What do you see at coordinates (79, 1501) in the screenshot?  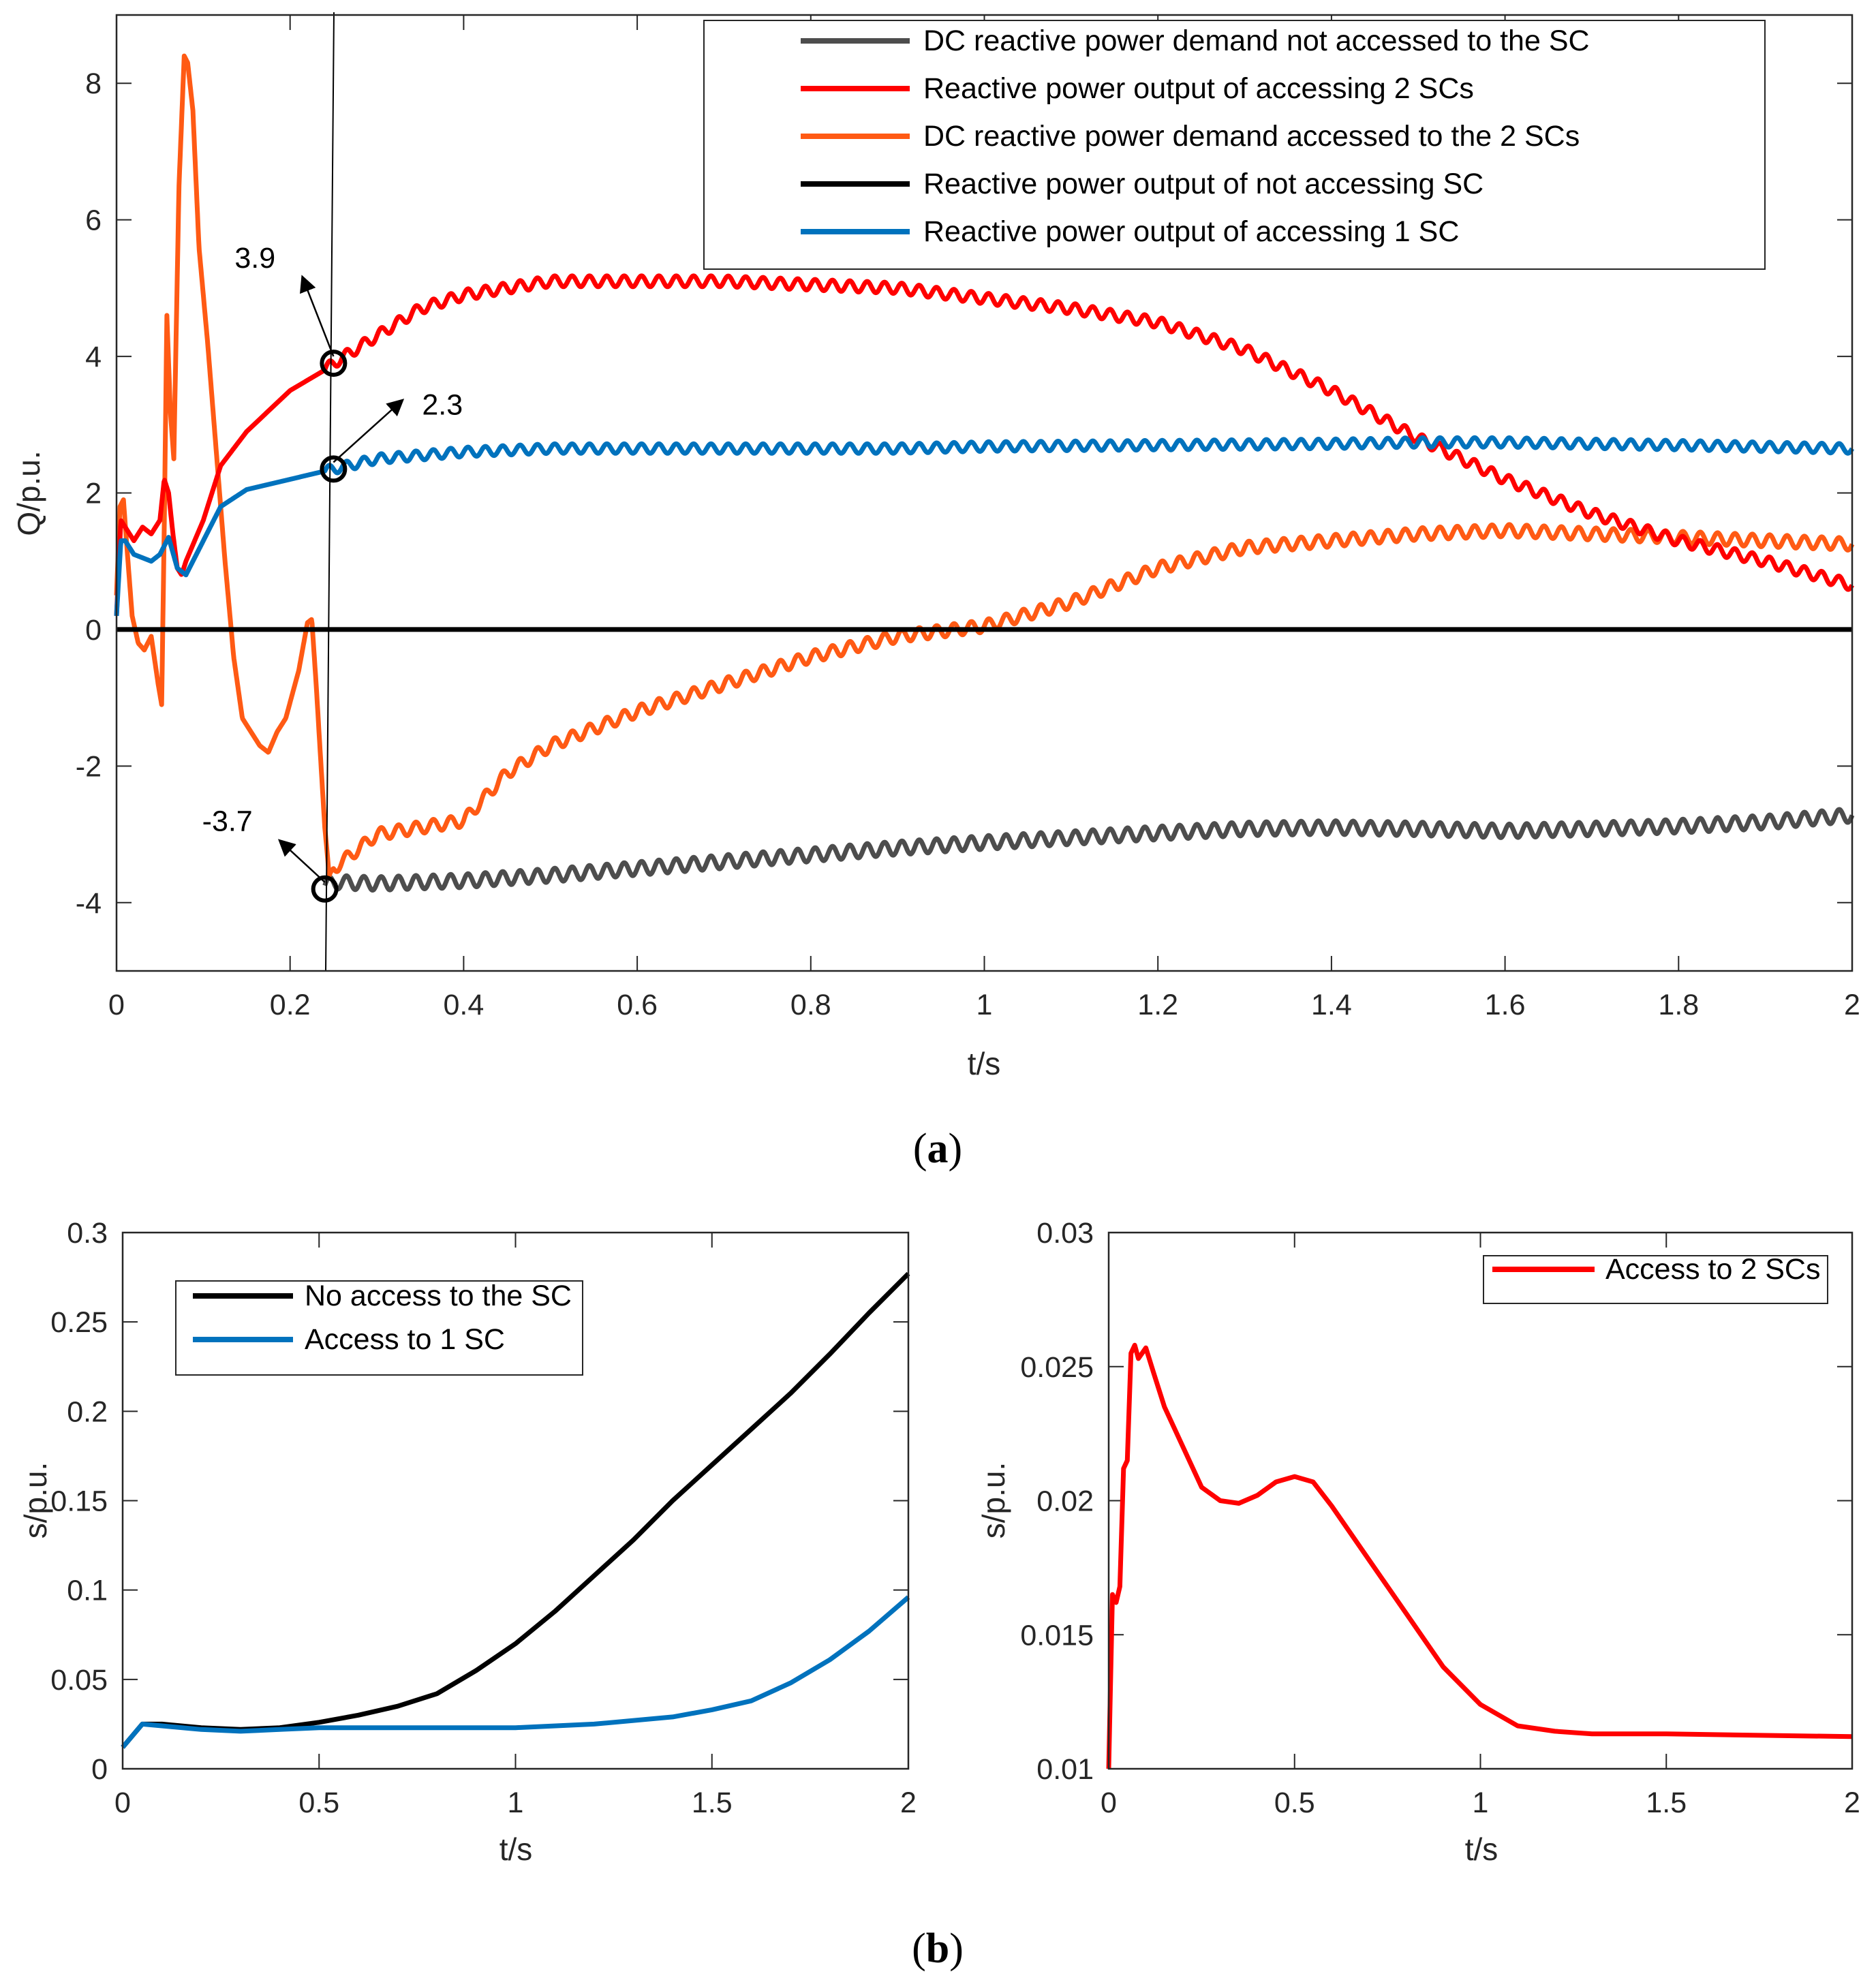 I see `bl-ytick-label: 0.15` at bounding box center [79, 1501].